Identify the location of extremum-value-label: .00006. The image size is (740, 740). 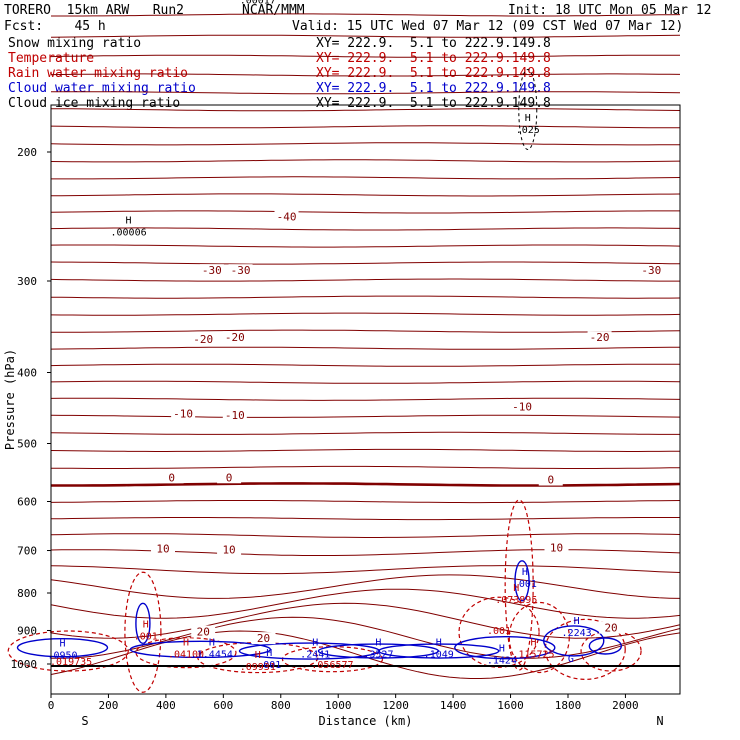
(128, 232).